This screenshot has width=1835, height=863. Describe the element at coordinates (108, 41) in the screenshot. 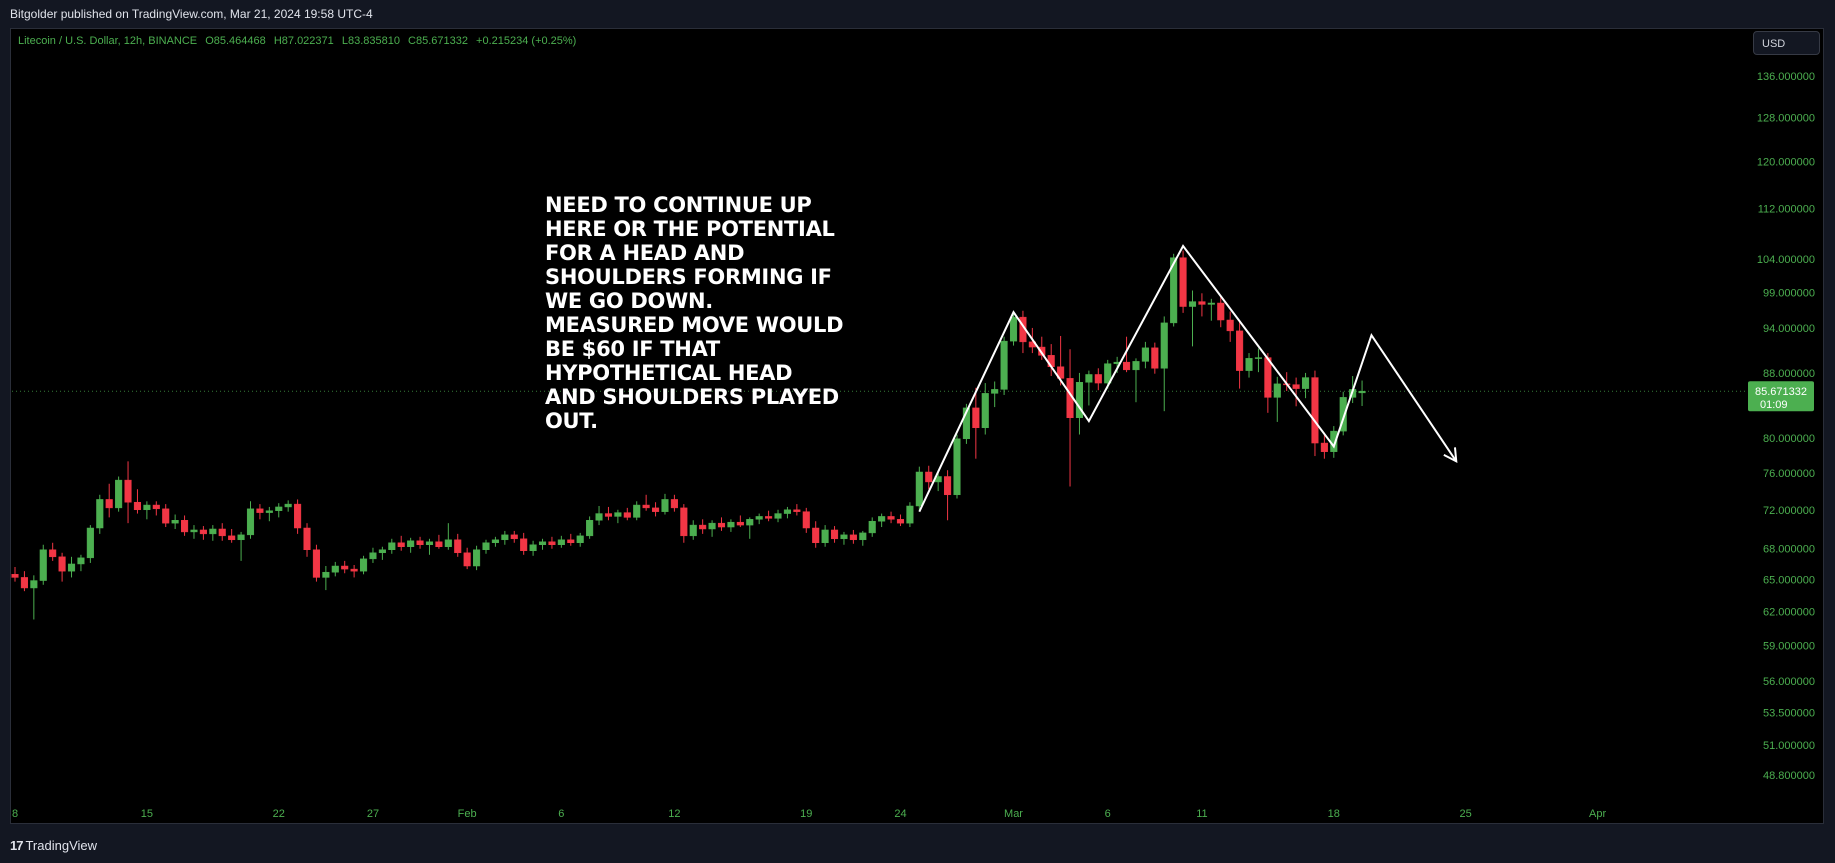

I see `symbol-name: Litecoin / U.S. Dollar, 12h, BINANCE` at that location.